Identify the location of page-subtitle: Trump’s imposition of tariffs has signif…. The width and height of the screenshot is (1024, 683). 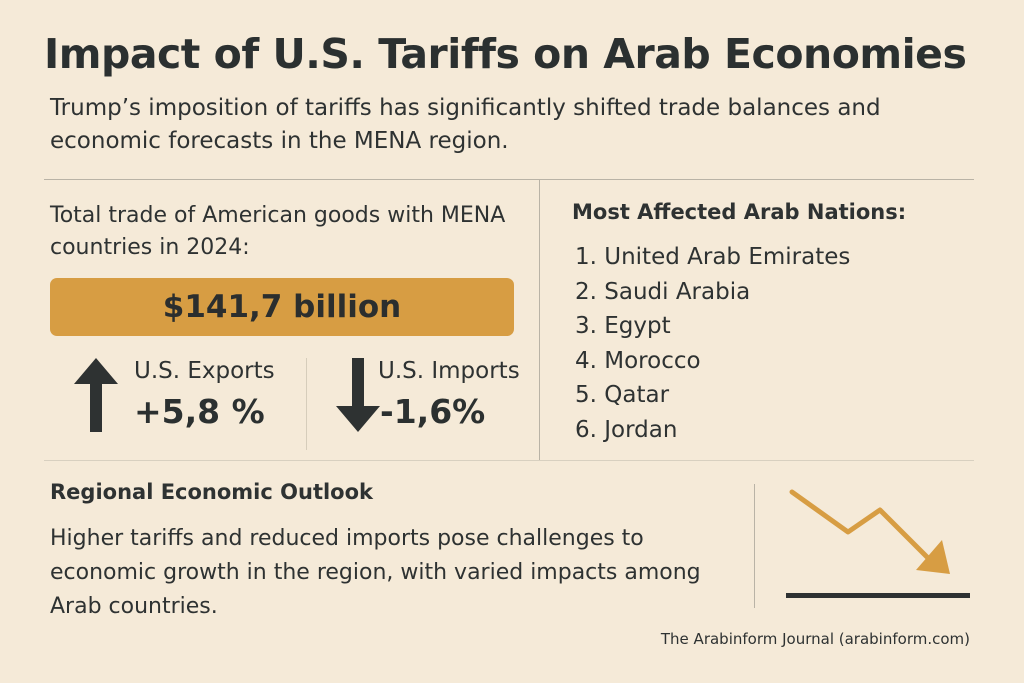
(465, 124).